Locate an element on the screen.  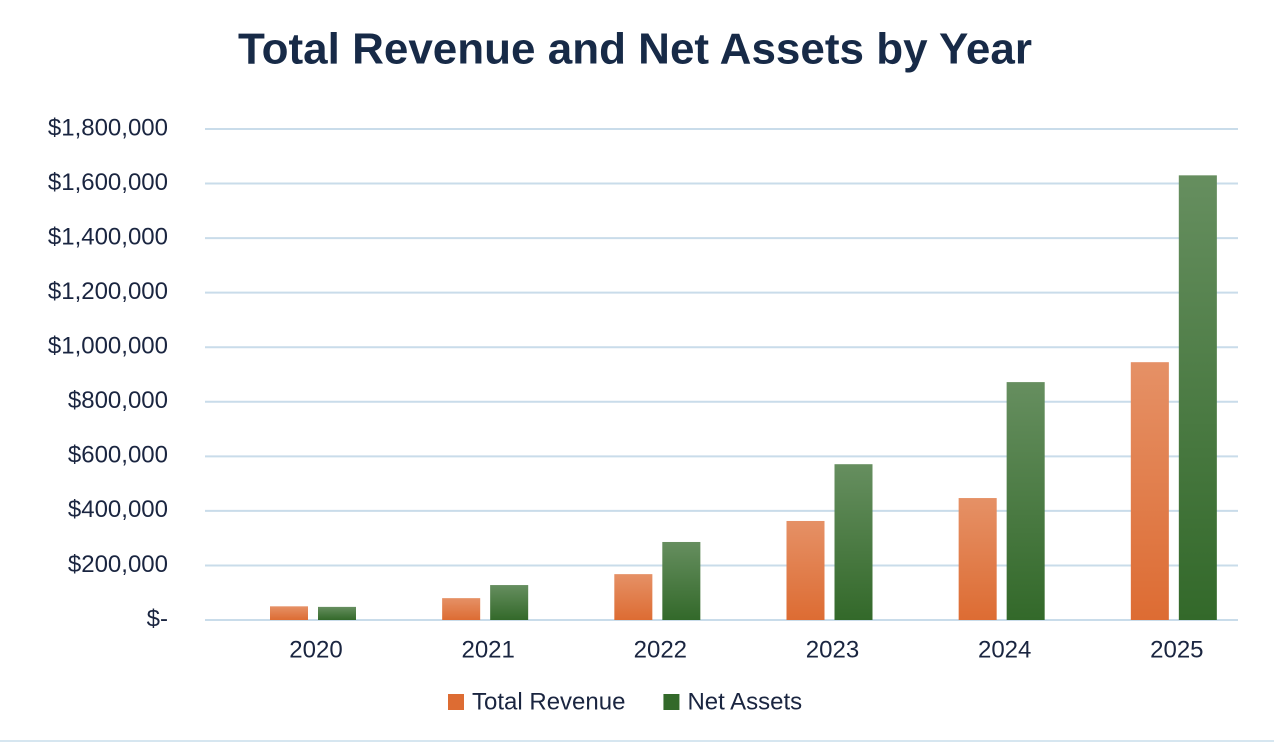
y-tick-label: $1,200,000 is located at coordinates (108, 291).